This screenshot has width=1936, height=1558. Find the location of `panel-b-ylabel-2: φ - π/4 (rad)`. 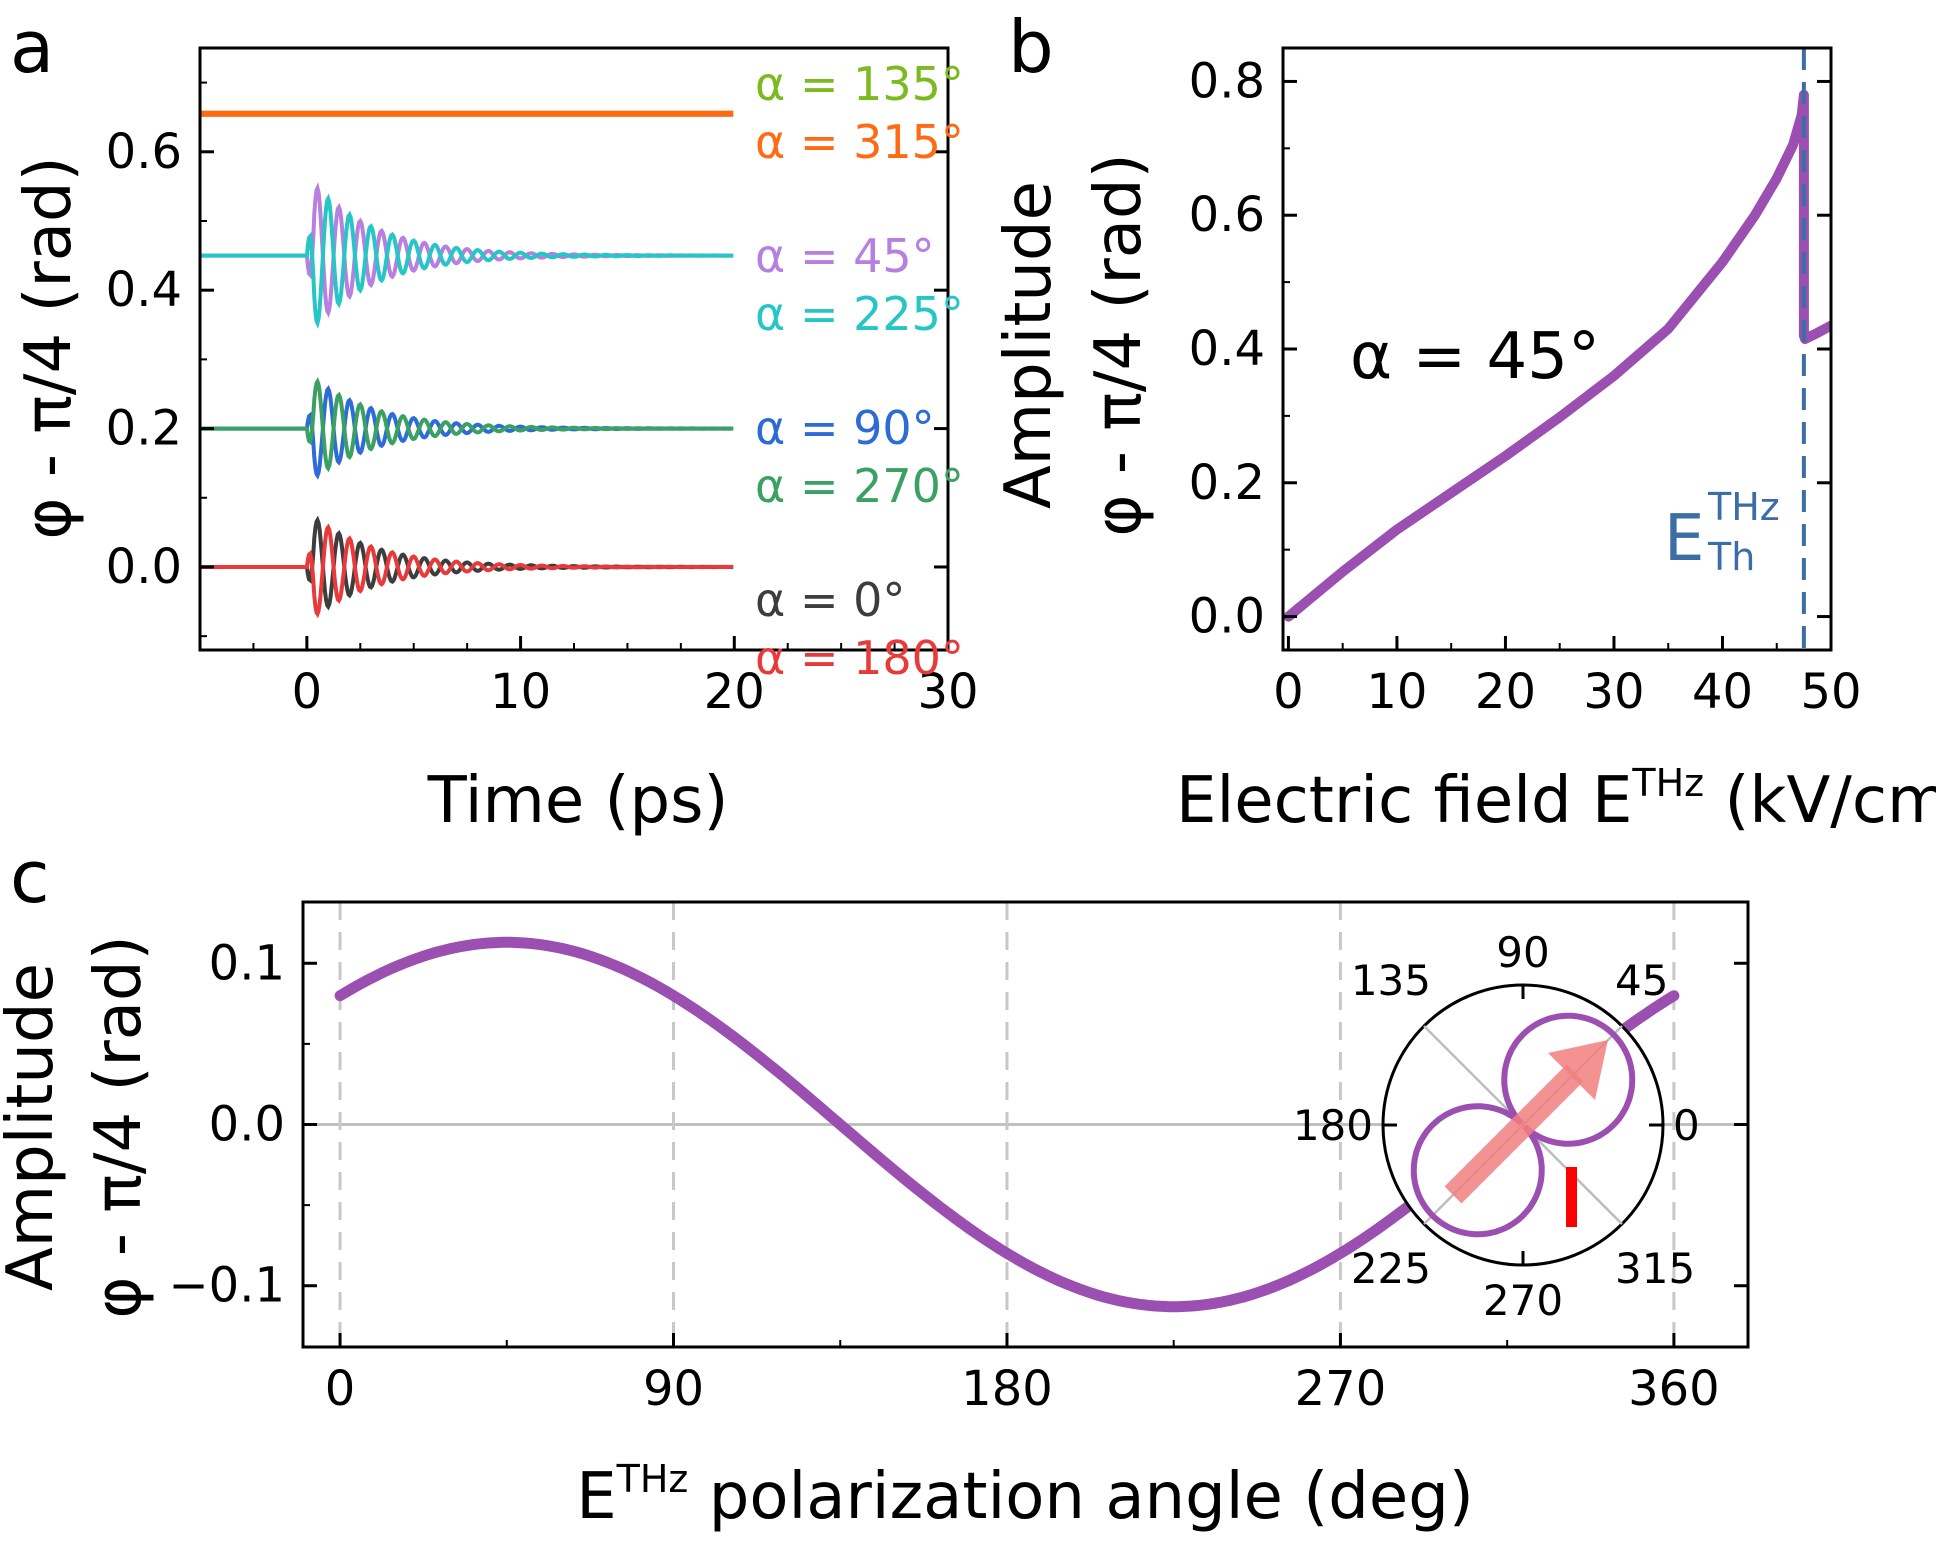

panel-b-ylabel-2: φ - π/4 (rad) is located at coordinates (1119, 344).